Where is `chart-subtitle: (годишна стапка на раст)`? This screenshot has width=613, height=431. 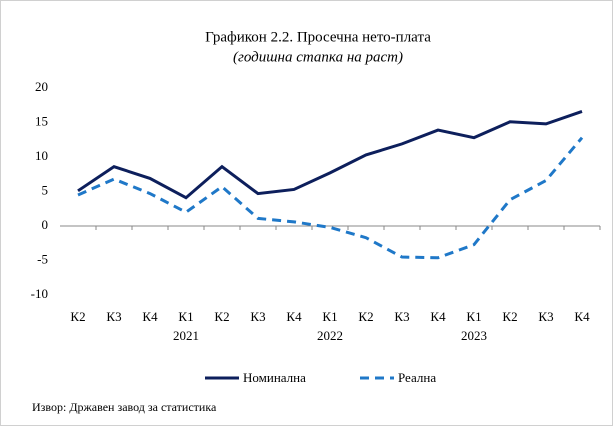 chart-subtitle: (годишна стапка на раст) is located at coordinates (318, 57).